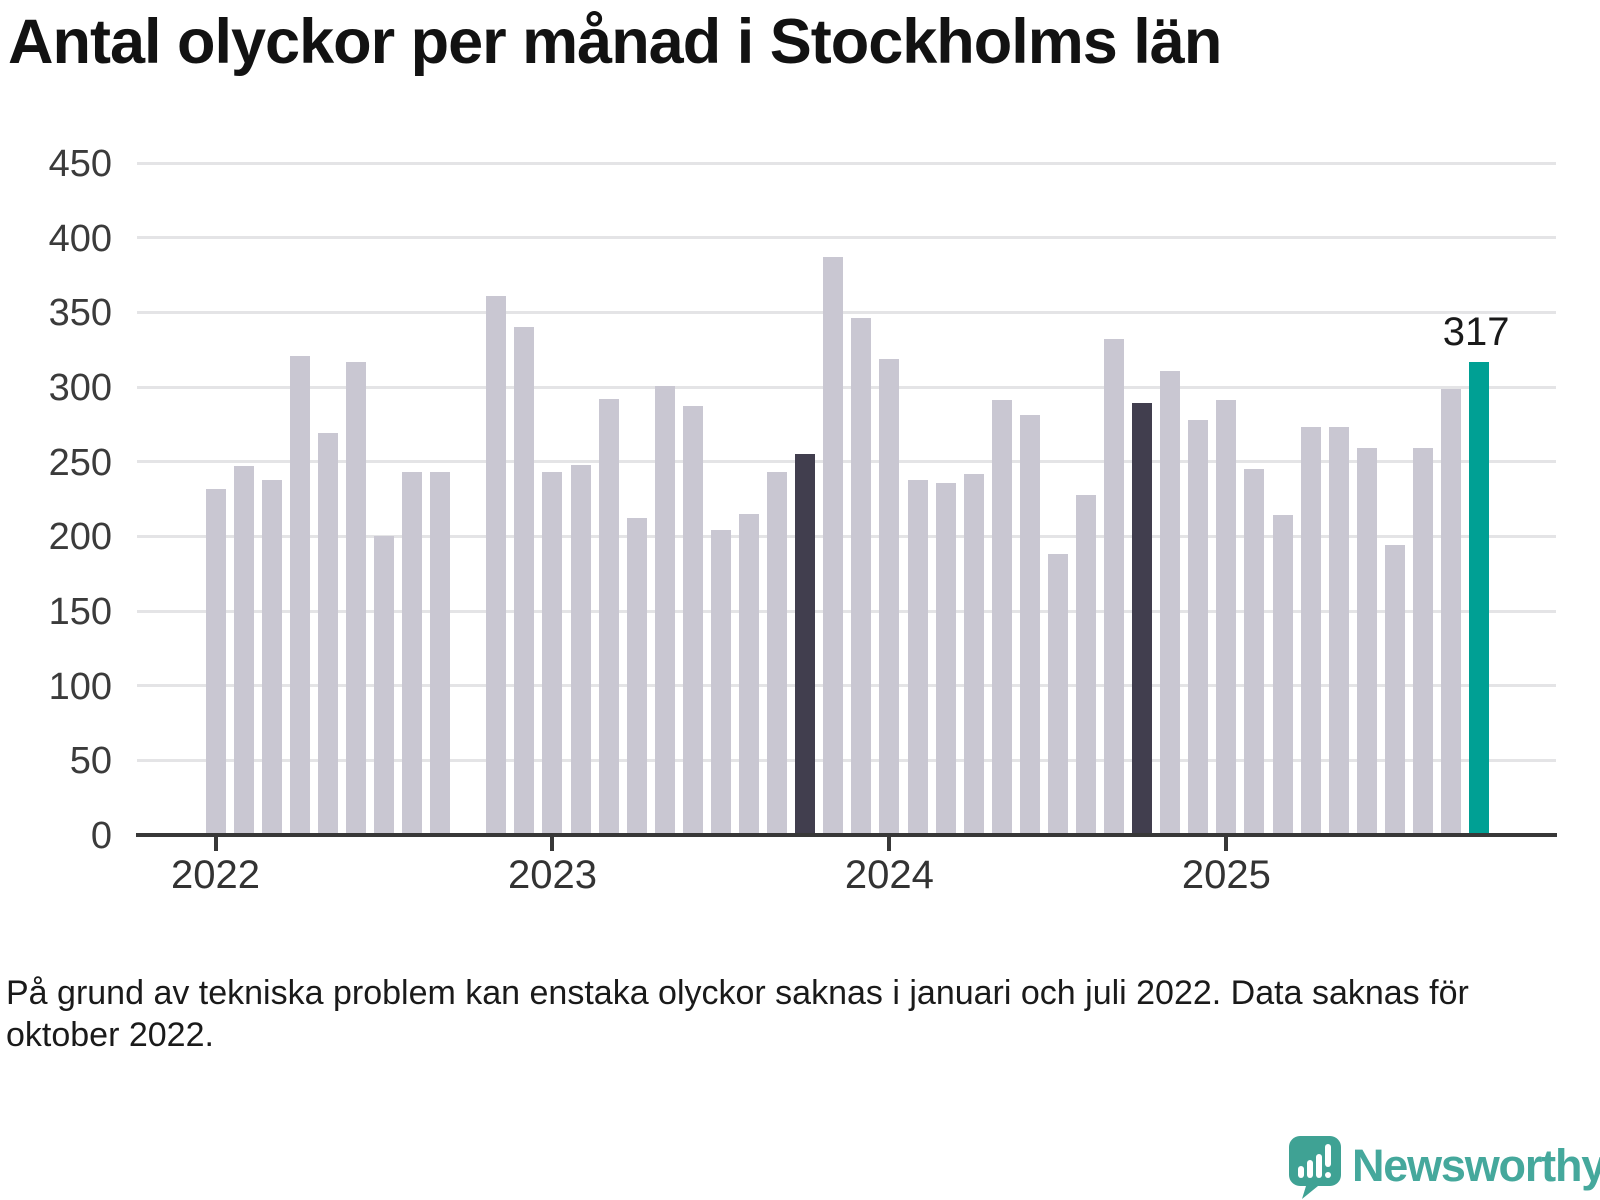  I want to click on newsworthy-wordmark: Newsworthy, so click(1476, 1165).